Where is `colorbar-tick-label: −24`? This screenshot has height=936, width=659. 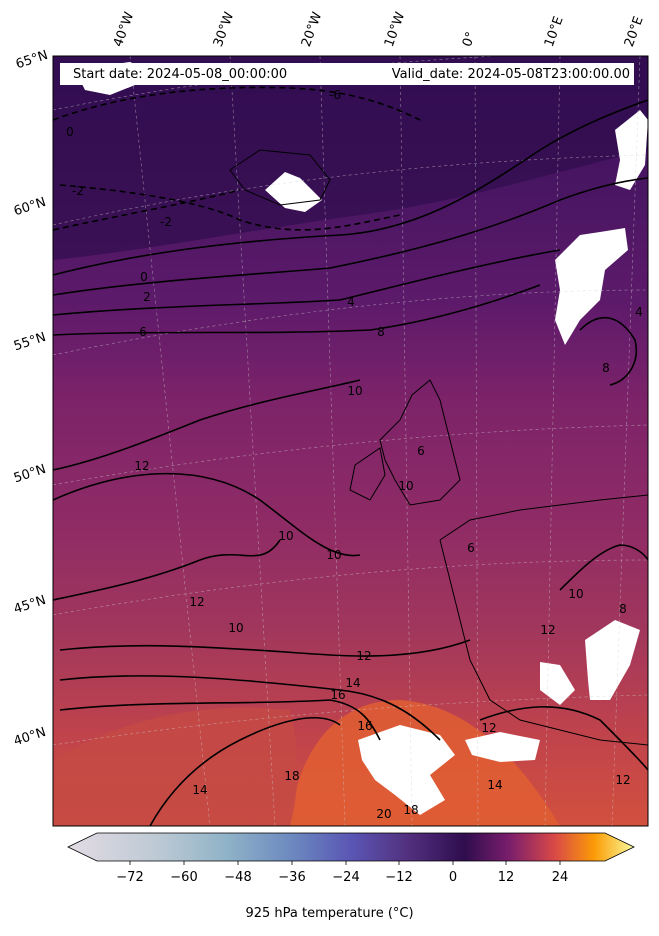
colorbar-tick-label: −24 is located at coordinates (346, 877).